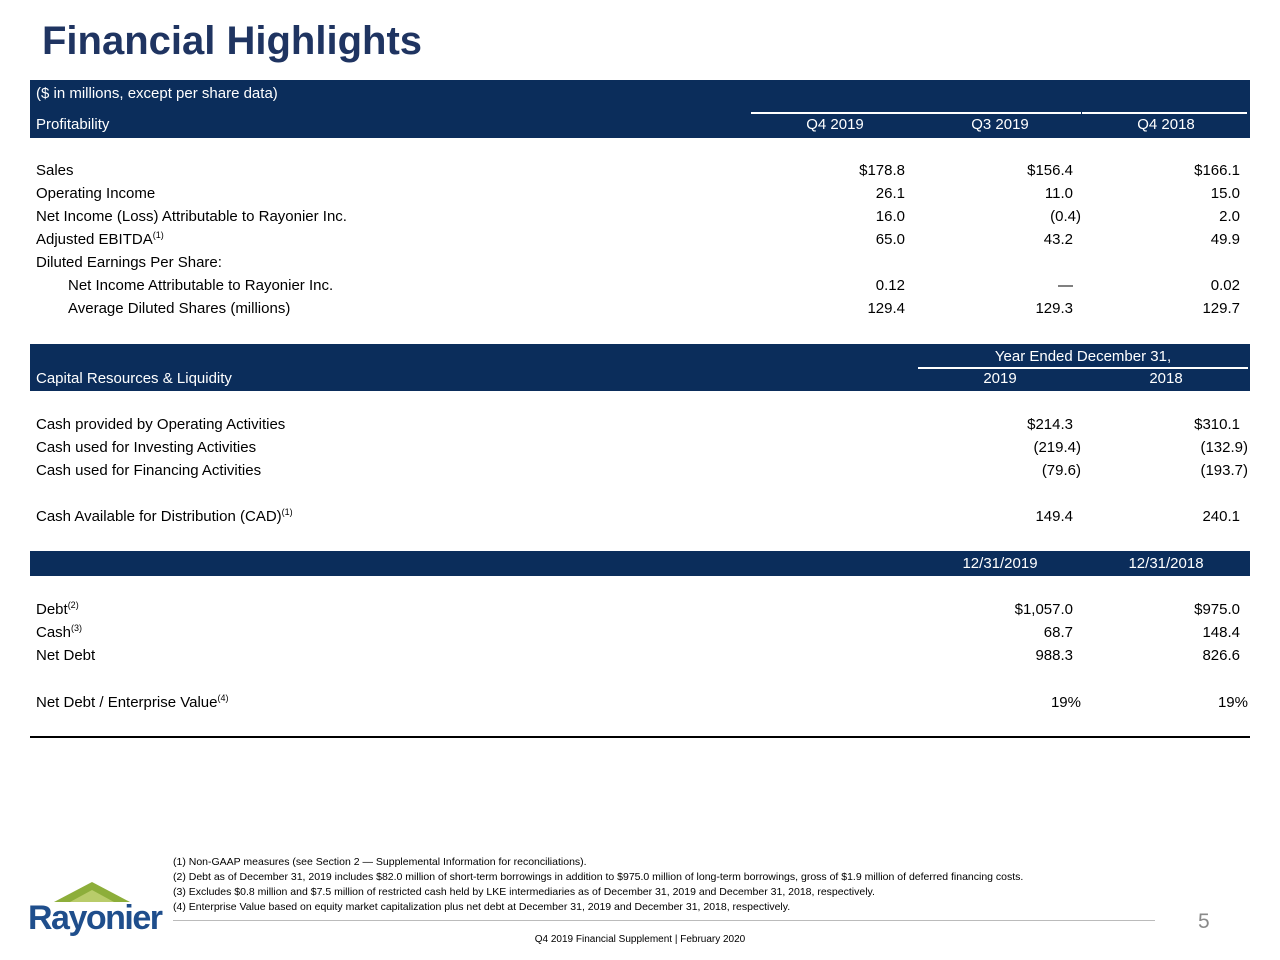 This screenshot has width=1280, height=960. I want to click on column-header: 2019, so click(1000, 378).